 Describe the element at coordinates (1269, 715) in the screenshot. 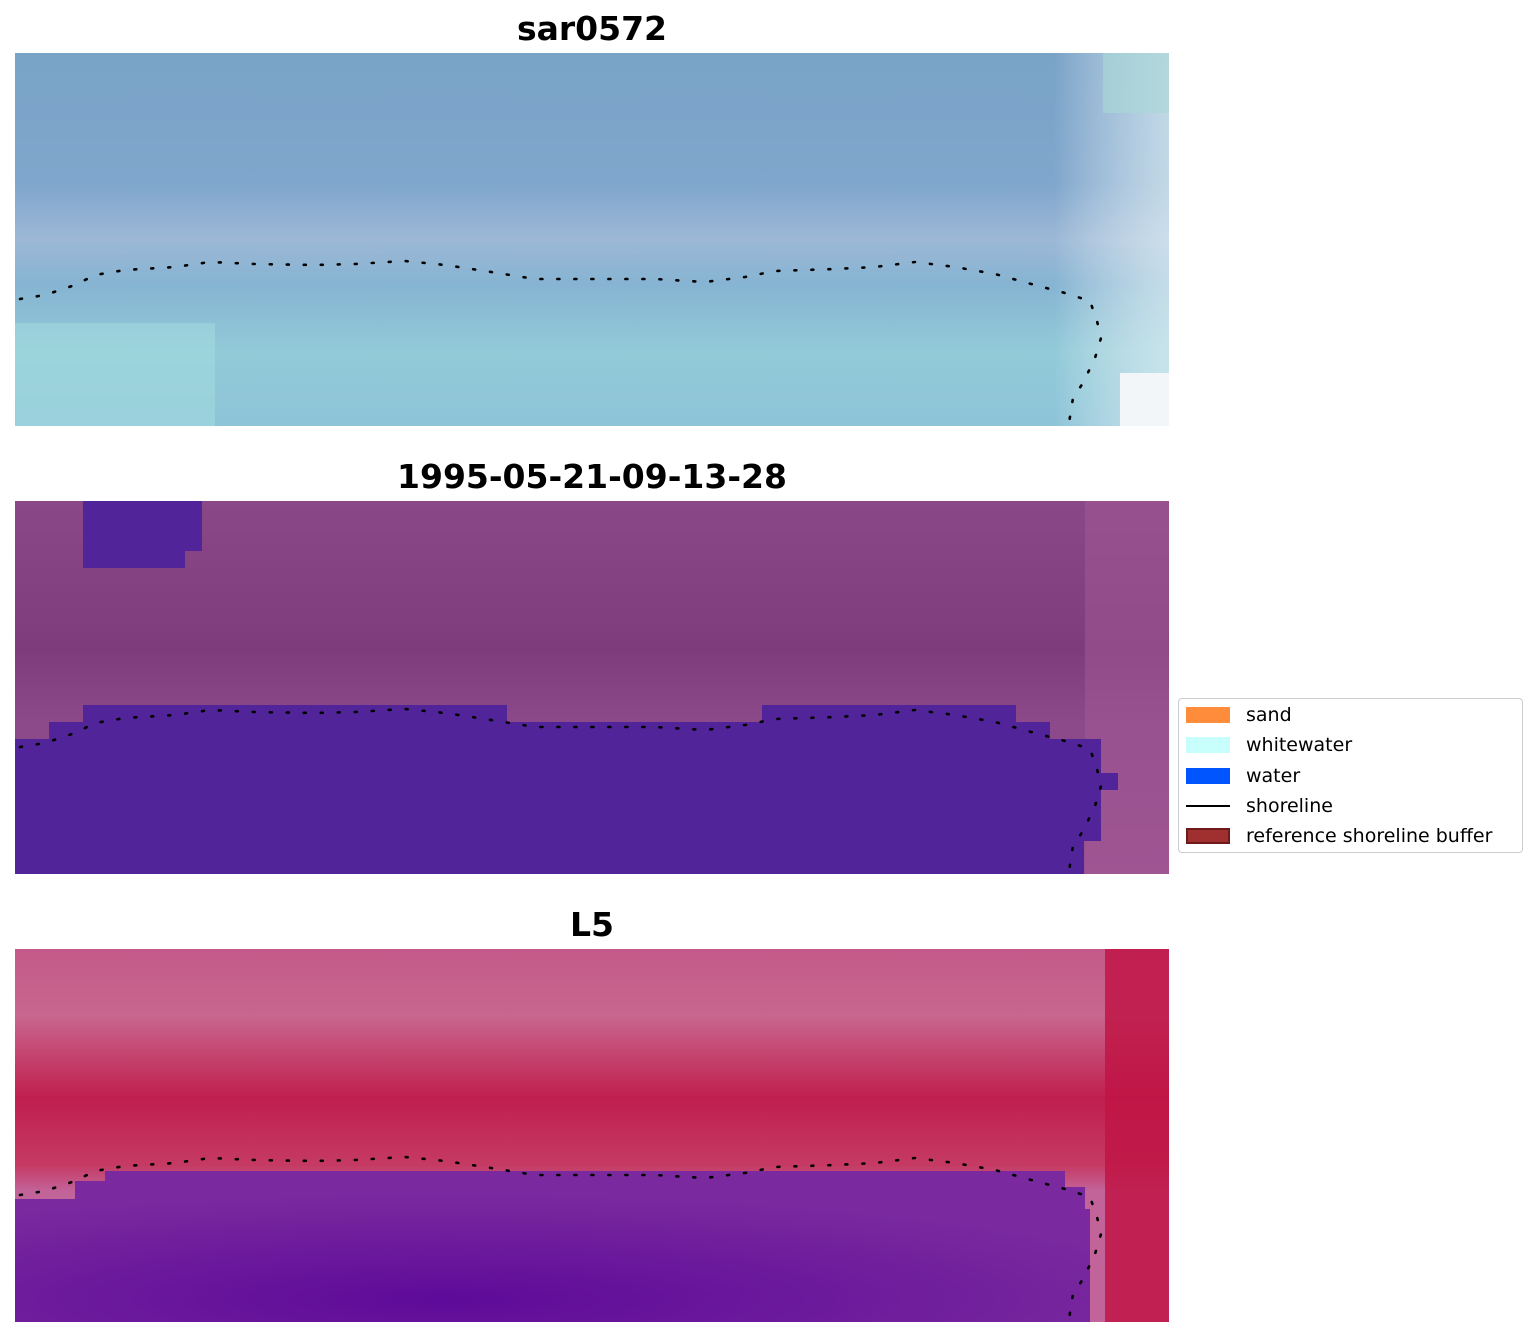

I see `legend-label-sand: sand` at that location.